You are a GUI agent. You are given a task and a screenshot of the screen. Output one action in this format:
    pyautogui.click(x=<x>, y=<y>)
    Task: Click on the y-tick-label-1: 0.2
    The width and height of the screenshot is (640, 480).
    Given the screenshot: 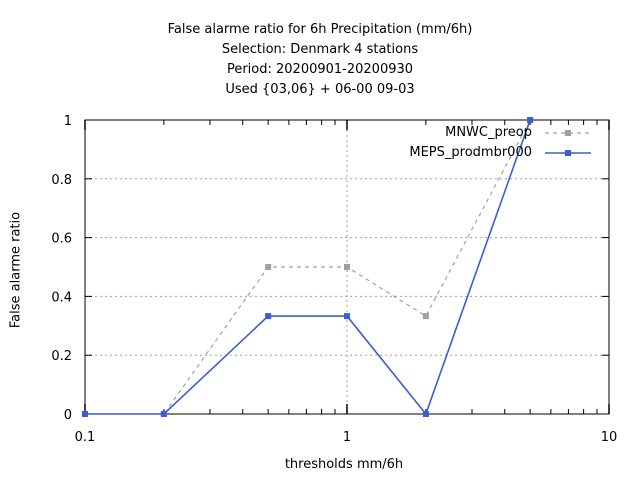 What is the action you would take?
    pyautogui.click(x=61, y=356)
    